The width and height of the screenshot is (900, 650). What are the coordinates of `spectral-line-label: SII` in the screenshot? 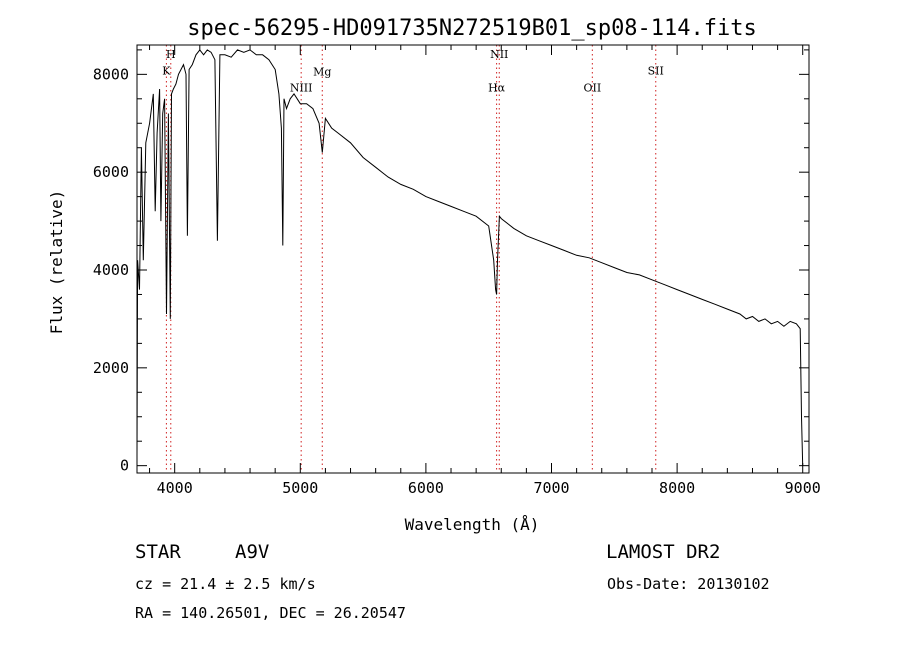 It's located at (656, 70).